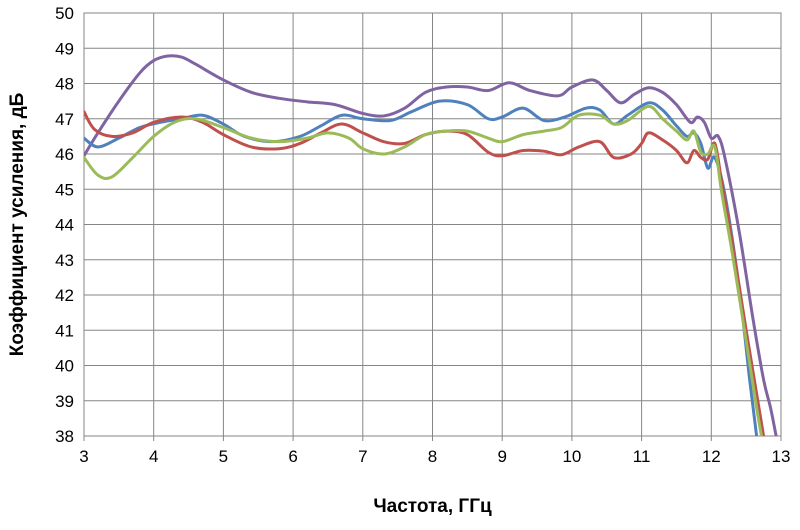  Describe the element at coordinates (64, 189) in the screenshot. I see `y-tick-label: 45` at that location.